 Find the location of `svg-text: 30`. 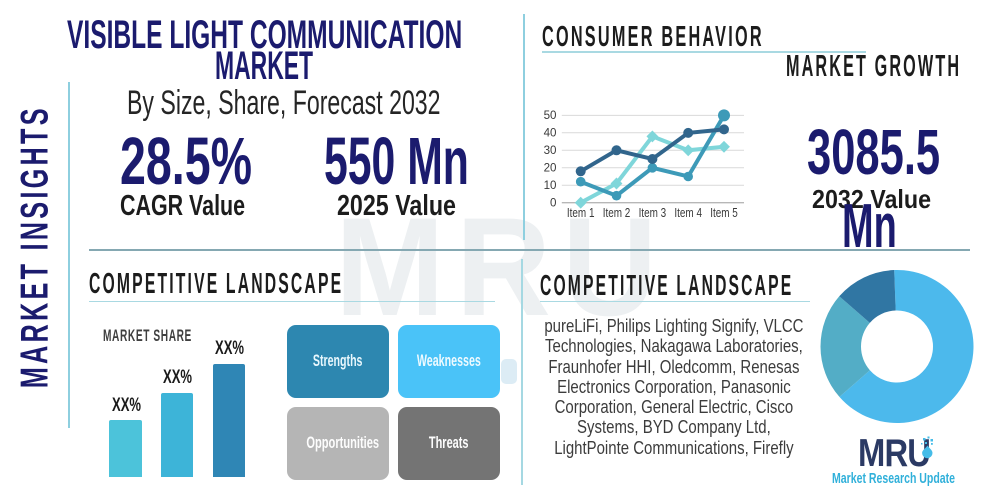

svg-text: 30 is located at coordinates (550, 150).